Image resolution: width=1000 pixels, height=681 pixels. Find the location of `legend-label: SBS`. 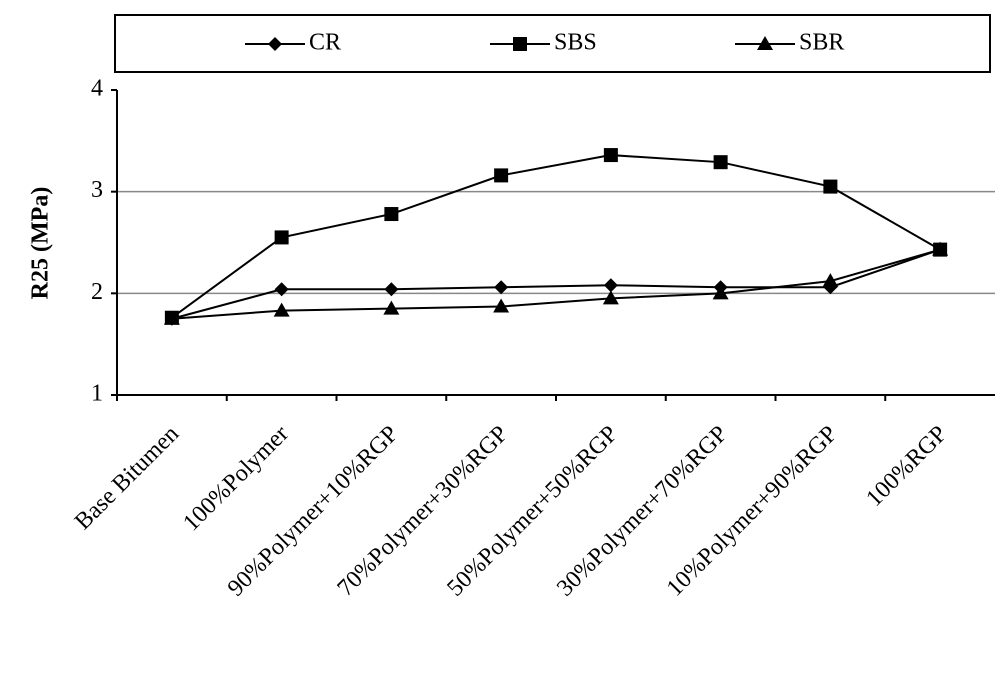

legend-label: SBS is located at coordinates (575, 43).